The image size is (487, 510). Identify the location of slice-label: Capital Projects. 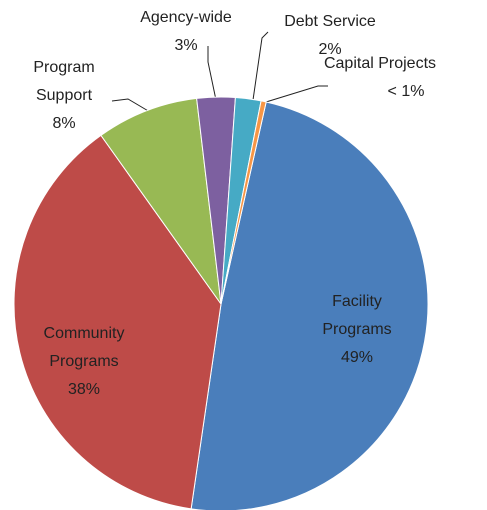
(380, 63).